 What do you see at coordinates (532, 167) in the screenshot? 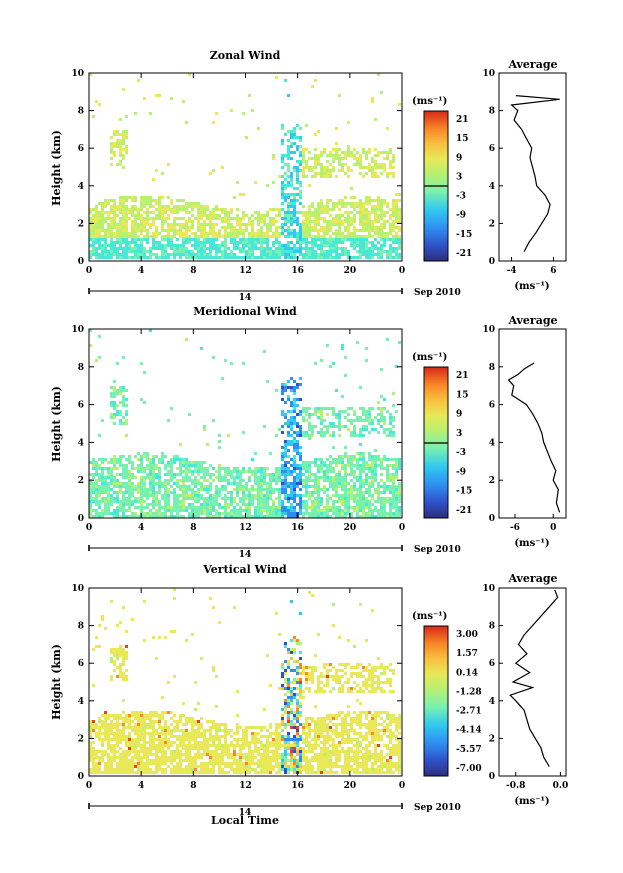
I see `profile-frame` at bounding box center [532, 167].